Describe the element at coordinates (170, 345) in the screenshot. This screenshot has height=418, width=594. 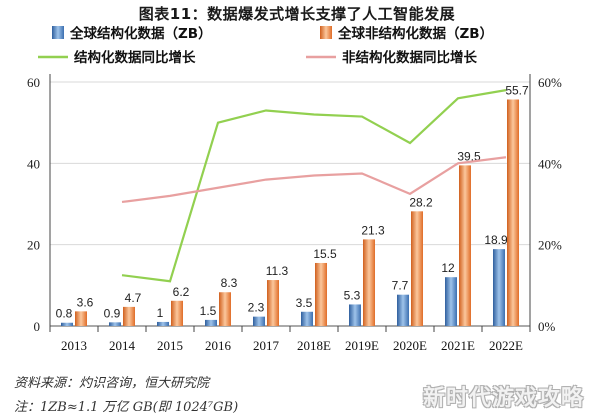
I see `x-tick-label: 2015` at that location.